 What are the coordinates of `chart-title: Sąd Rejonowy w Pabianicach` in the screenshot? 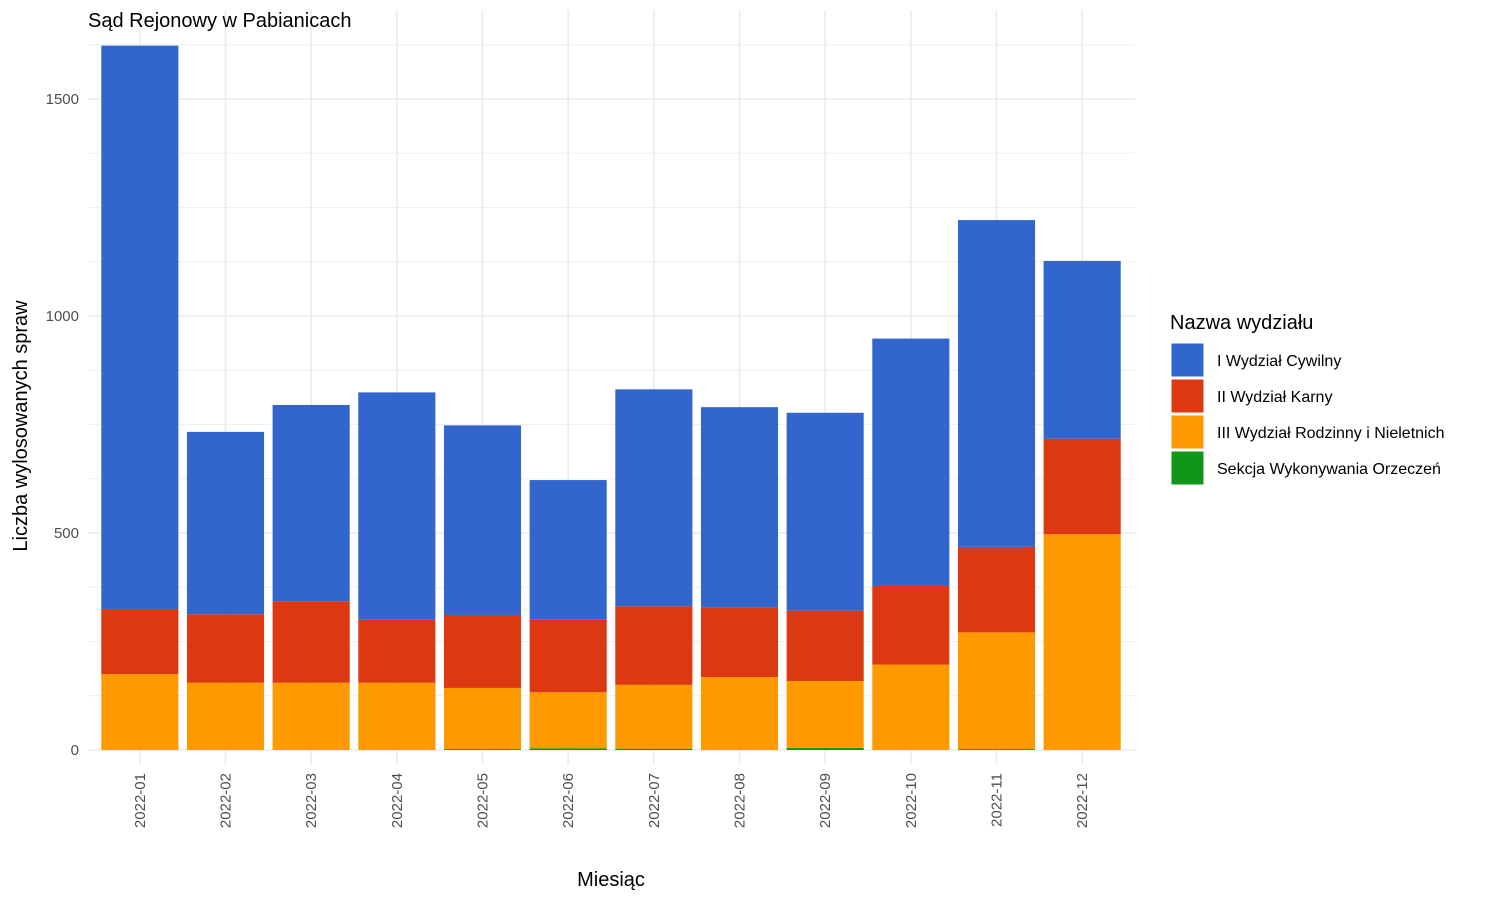 It's located at (220, 21).